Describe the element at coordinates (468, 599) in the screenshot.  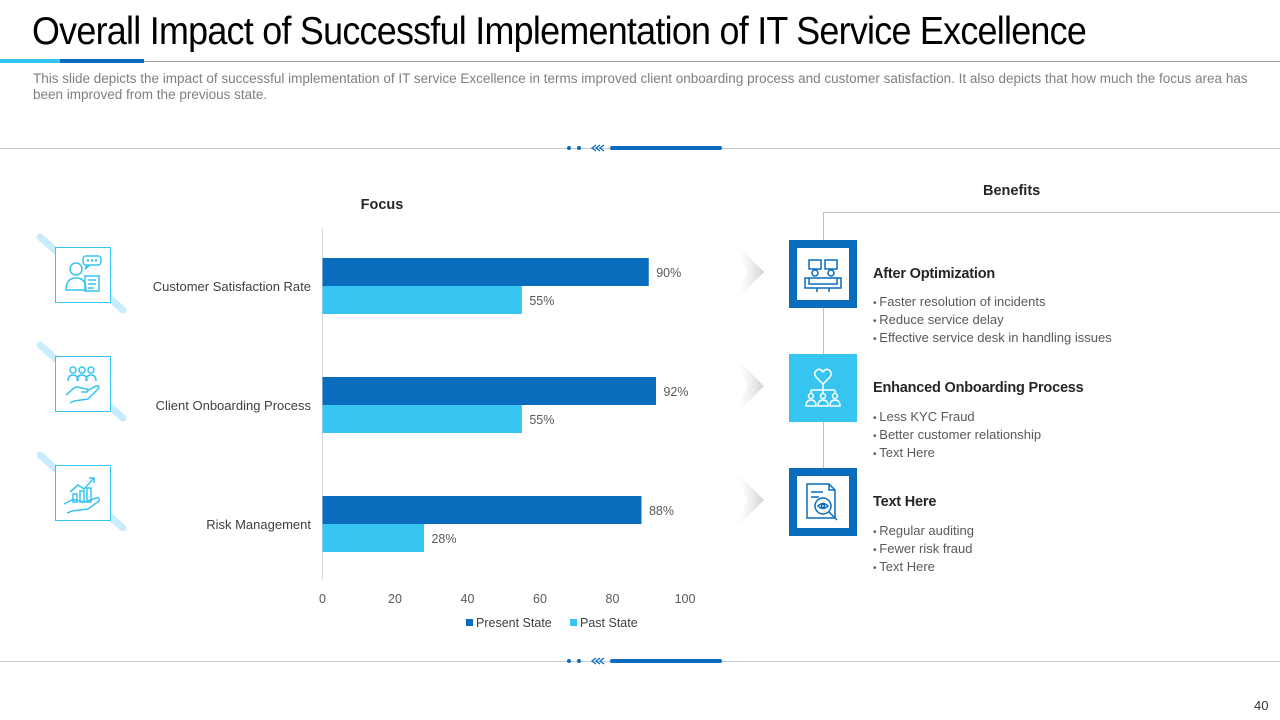
I see `chart-tick-label: 40` at that location.